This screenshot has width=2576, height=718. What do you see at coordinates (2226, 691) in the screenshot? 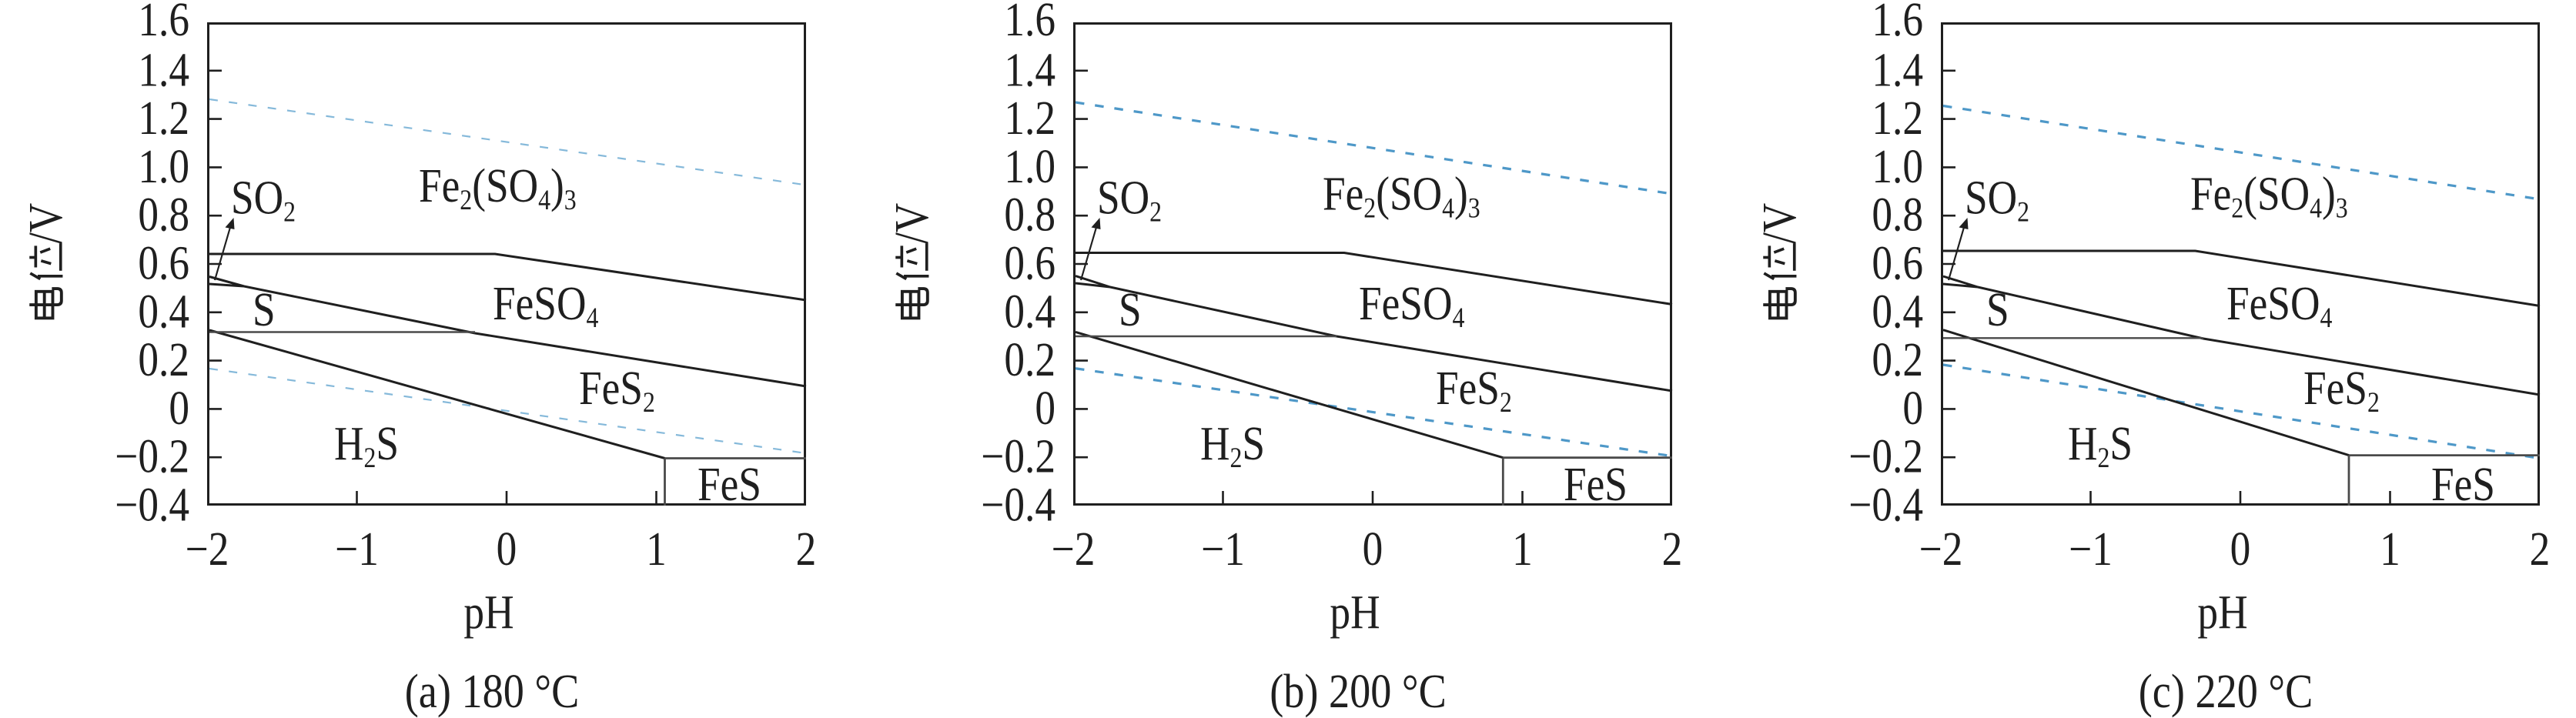
I see `svg-text: (c) 220 °C` at bounding box center [2226, 691].